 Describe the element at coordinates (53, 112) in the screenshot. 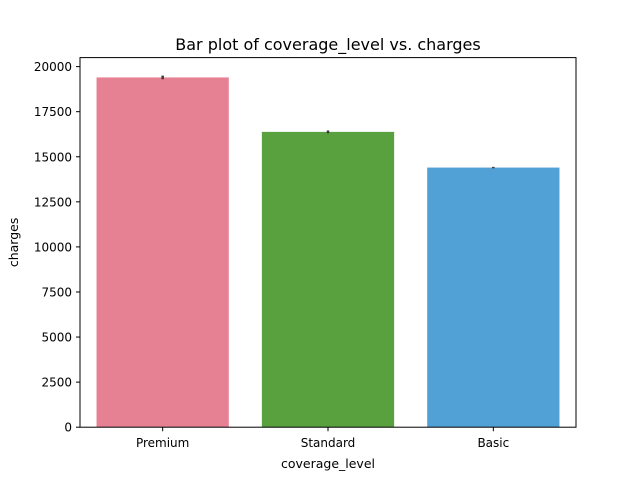

I see `y-tick-label: 17500` at that location.